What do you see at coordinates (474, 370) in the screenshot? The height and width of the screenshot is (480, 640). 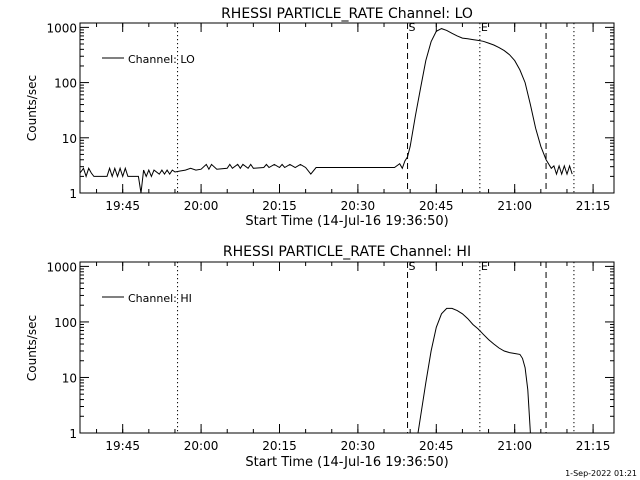 I see `series-line-hi` at bounding box center [474, 370].